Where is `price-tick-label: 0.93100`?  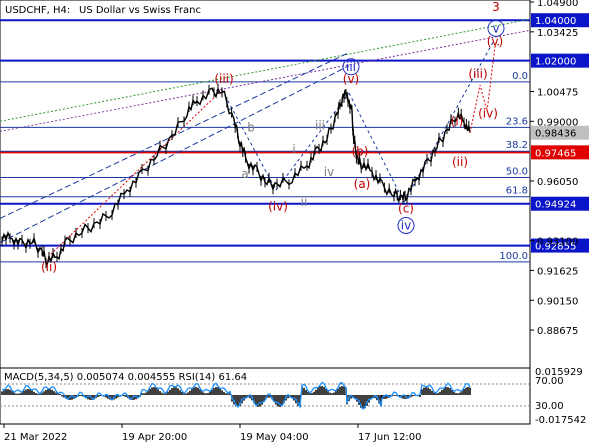
price-tick-label: 0.93100 is located at coordinates (557, 242).